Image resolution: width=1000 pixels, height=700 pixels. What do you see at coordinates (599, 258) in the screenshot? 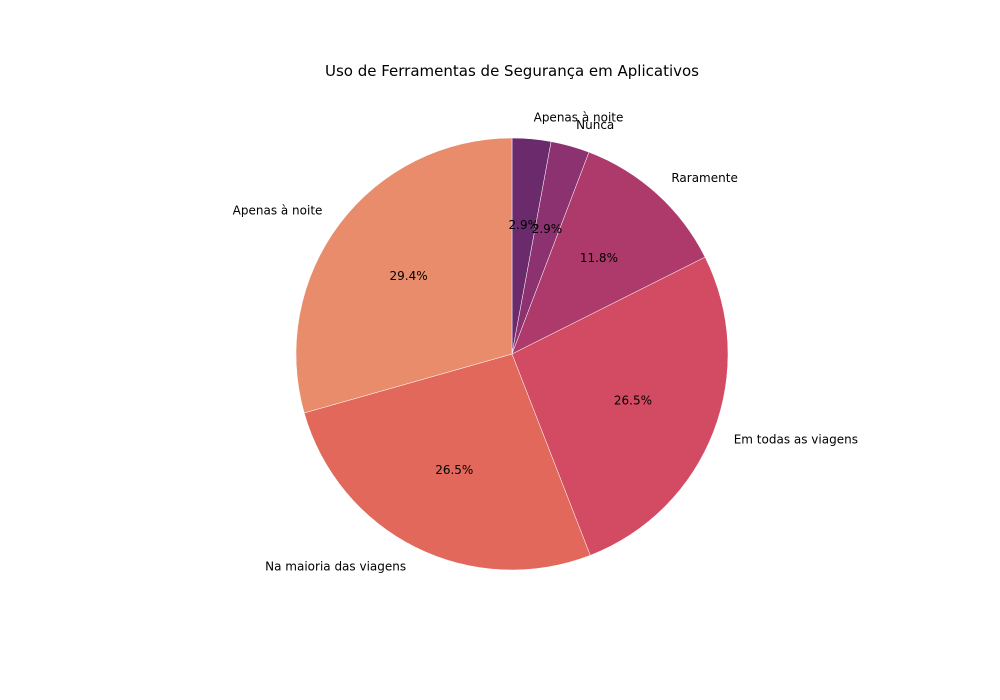
I see `percent-label-2: 11.8%` at bounding box center [599, 258].